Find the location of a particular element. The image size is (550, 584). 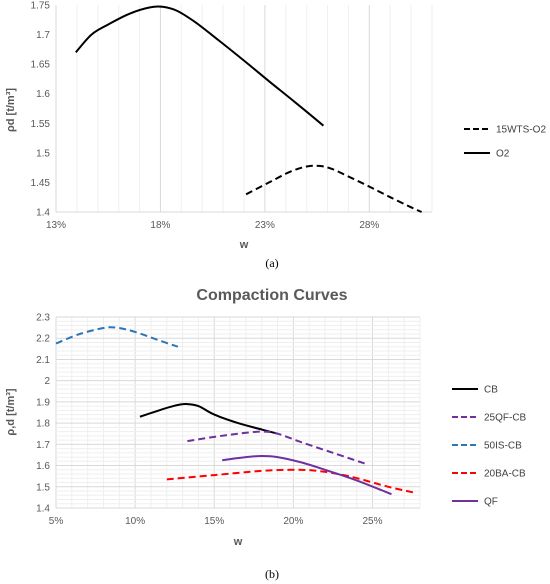

series-line-50is-cb is located at coordinates (117, 337).